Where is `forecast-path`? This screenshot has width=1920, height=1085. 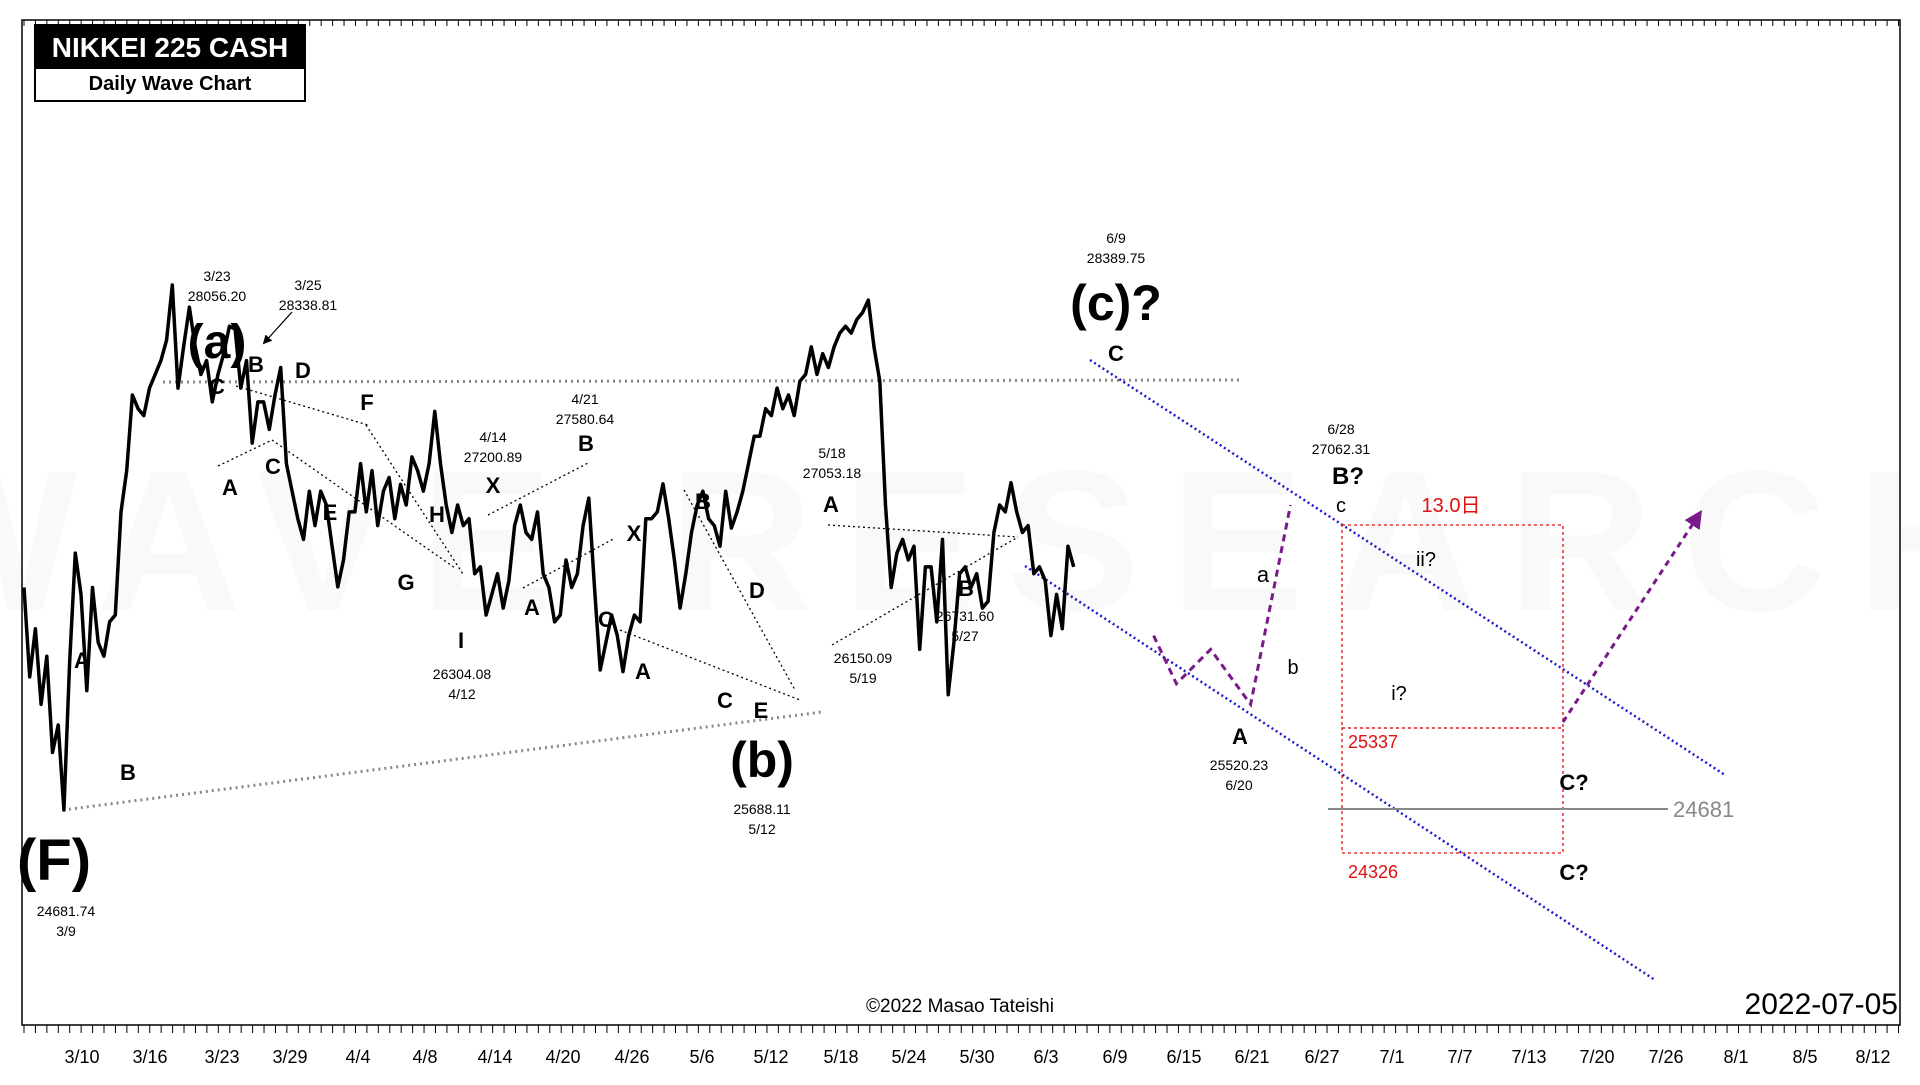
forecast-path is located at coordinates (1222, 606).